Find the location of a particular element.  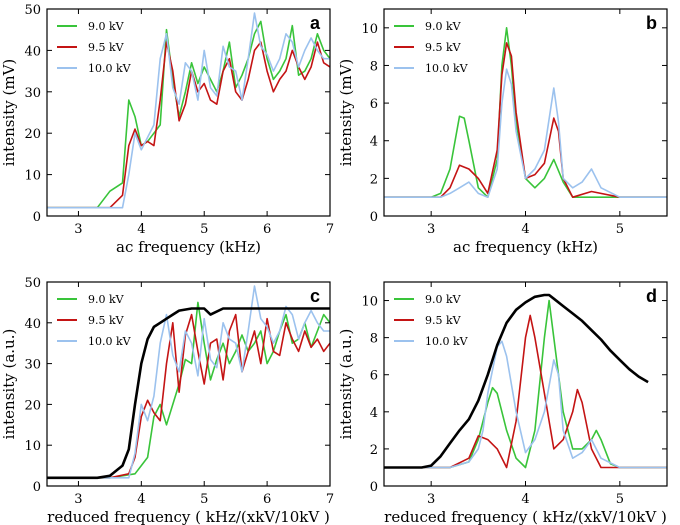

series-line-envelope-d is located at coordinates (516, 381).